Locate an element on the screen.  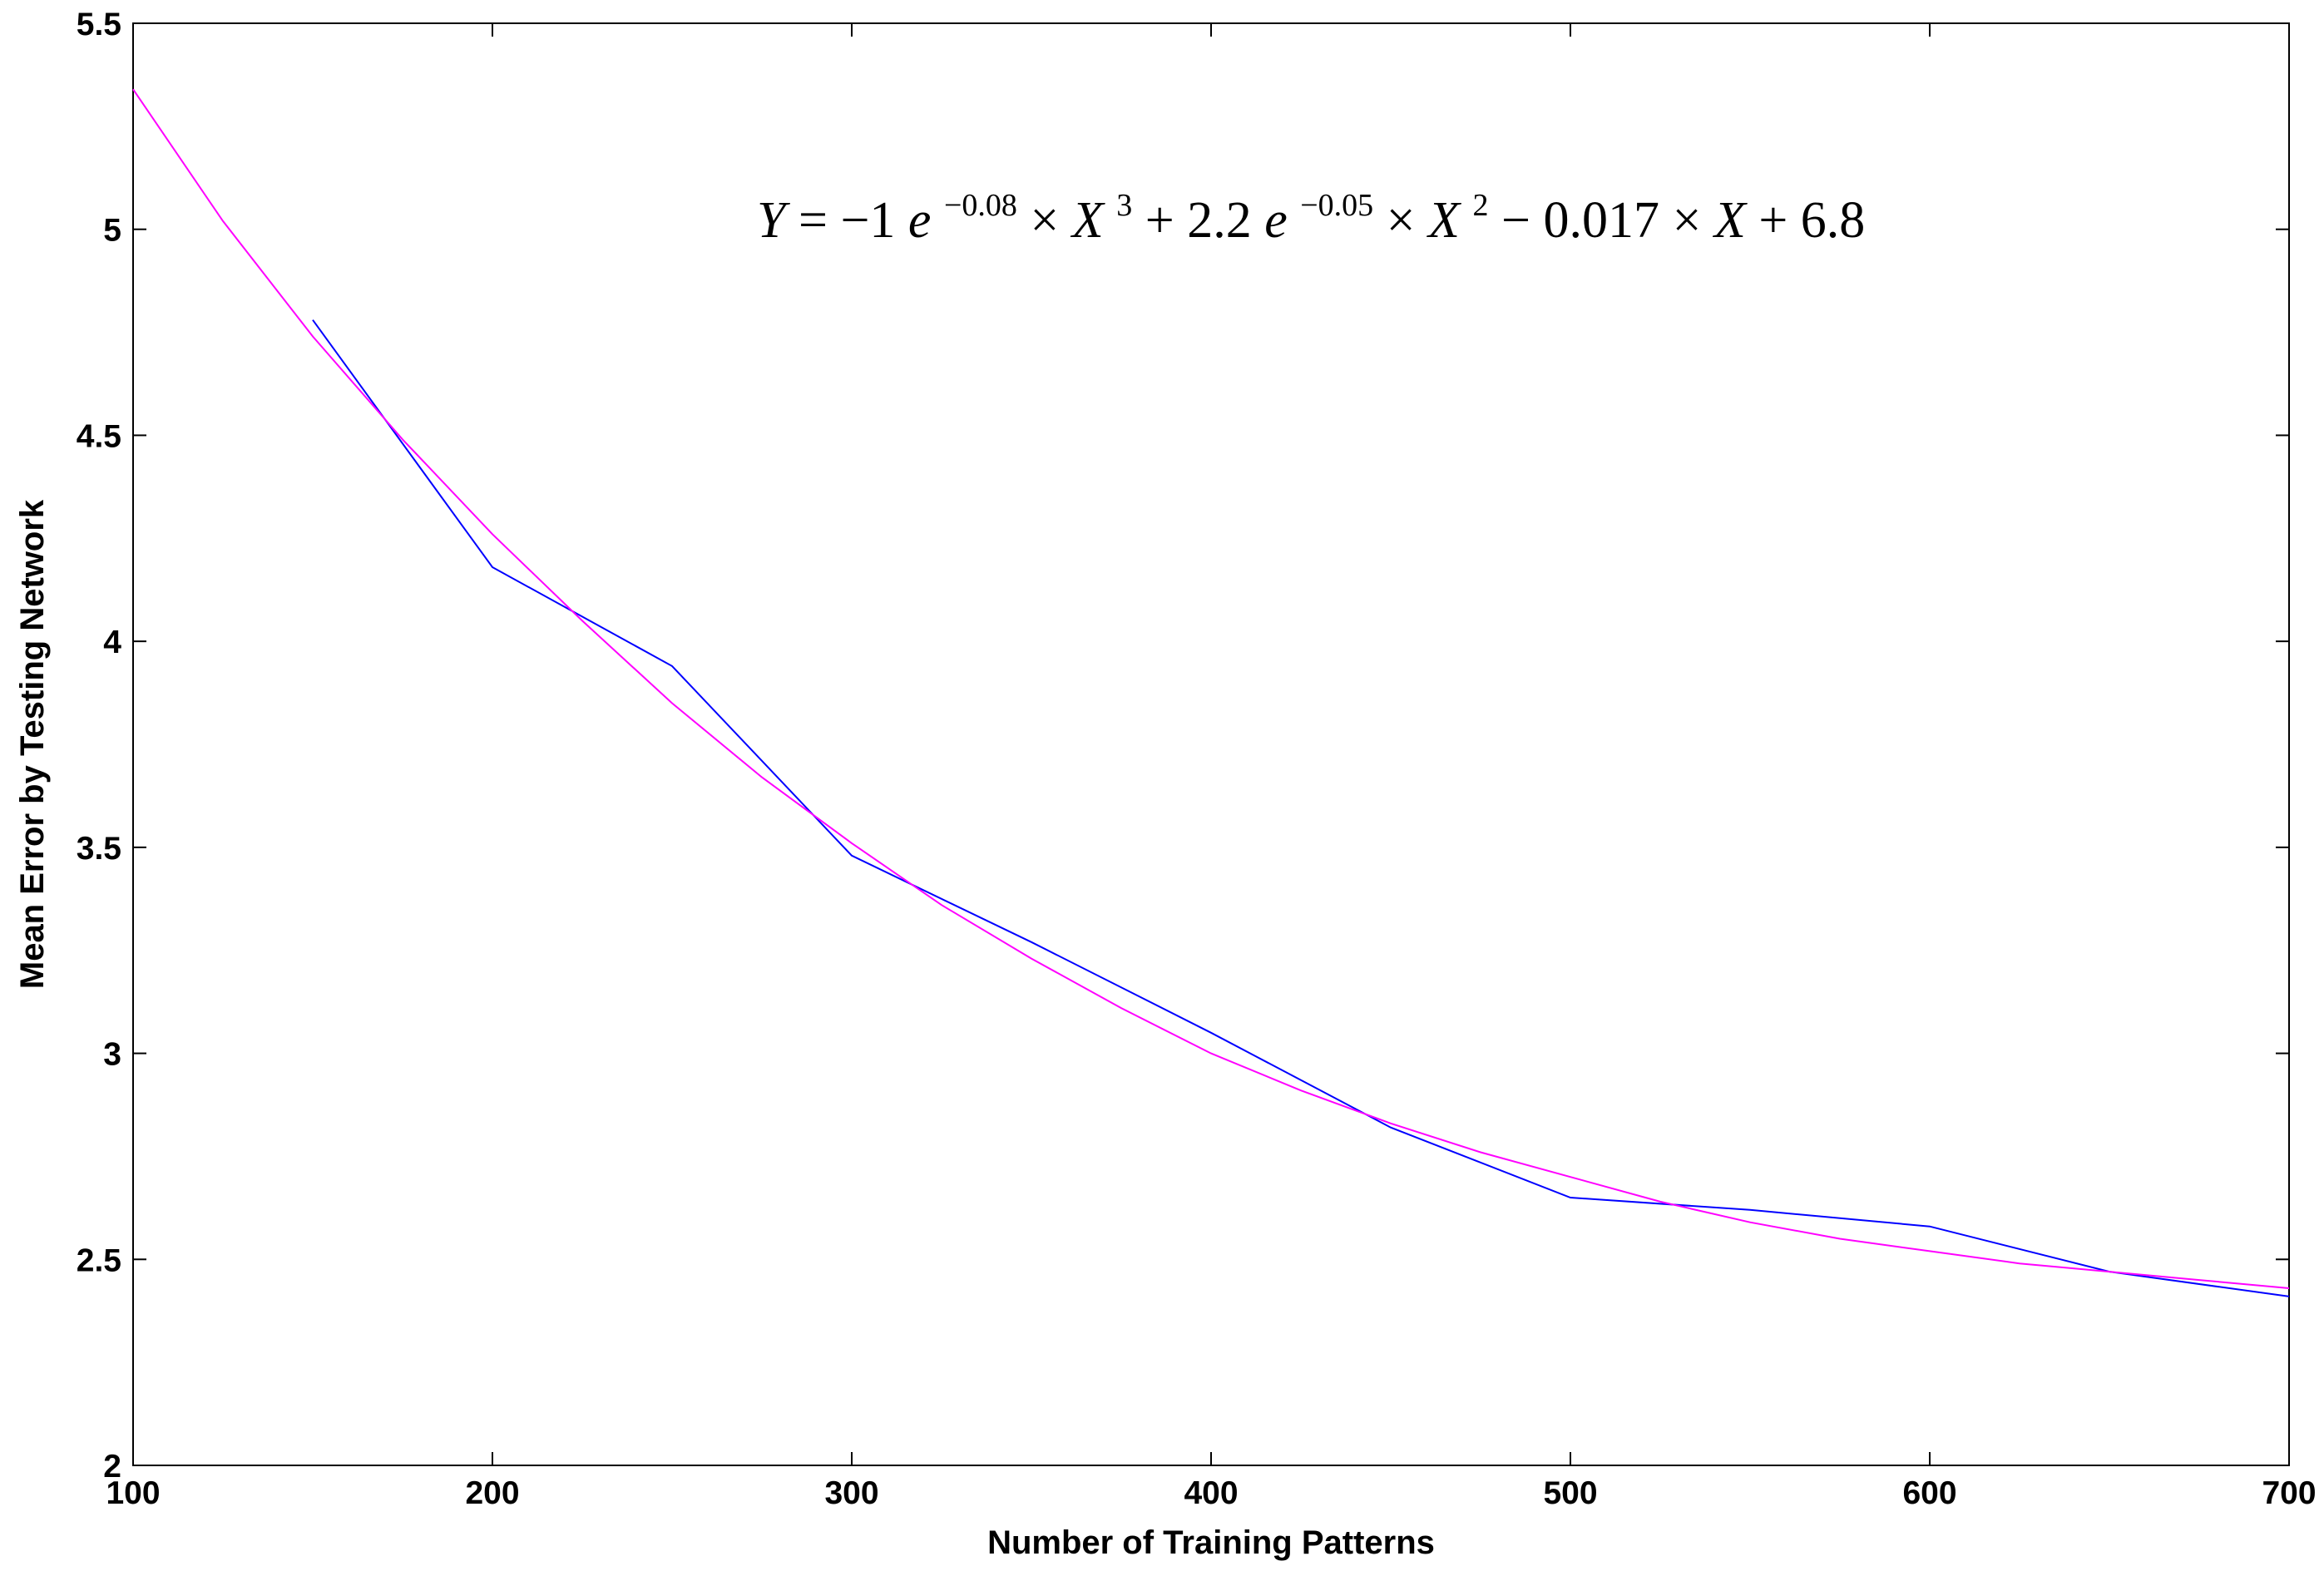
equation-exponent: −0.08 is located at coordinates (980, 205).